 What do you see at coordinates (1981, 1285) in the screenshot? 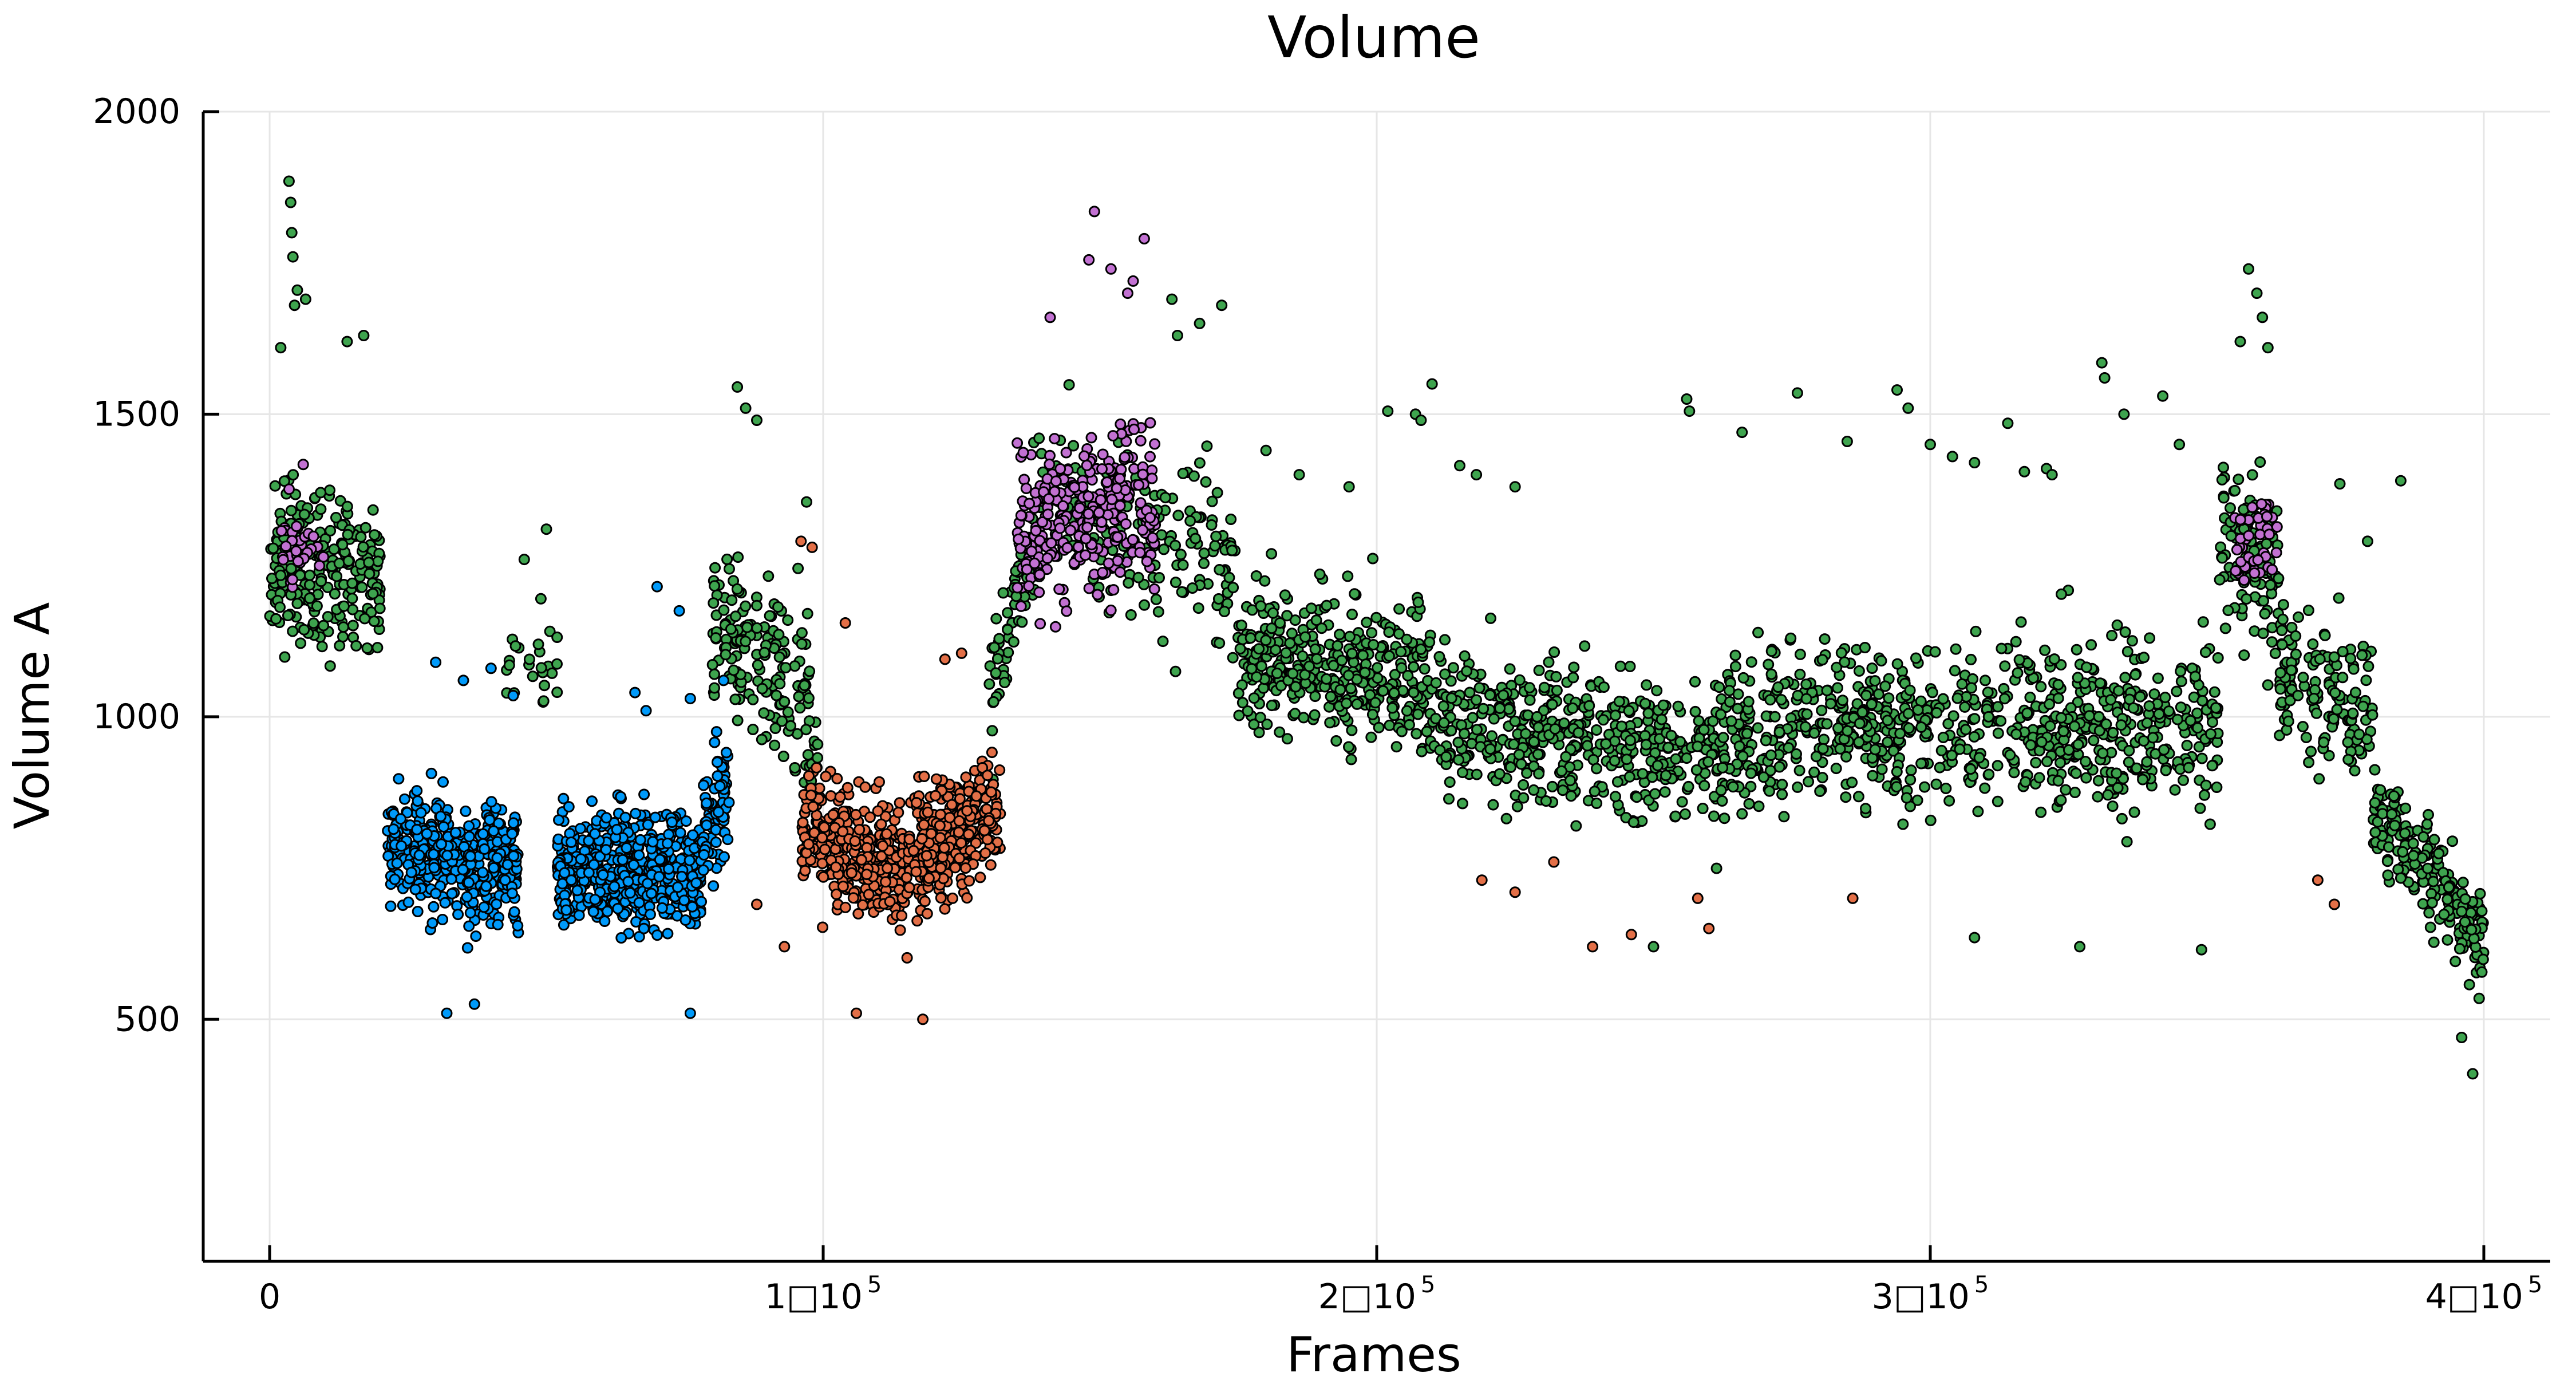
I see `x-tick-exponent: 5` at bounding box center [1981, 1285].